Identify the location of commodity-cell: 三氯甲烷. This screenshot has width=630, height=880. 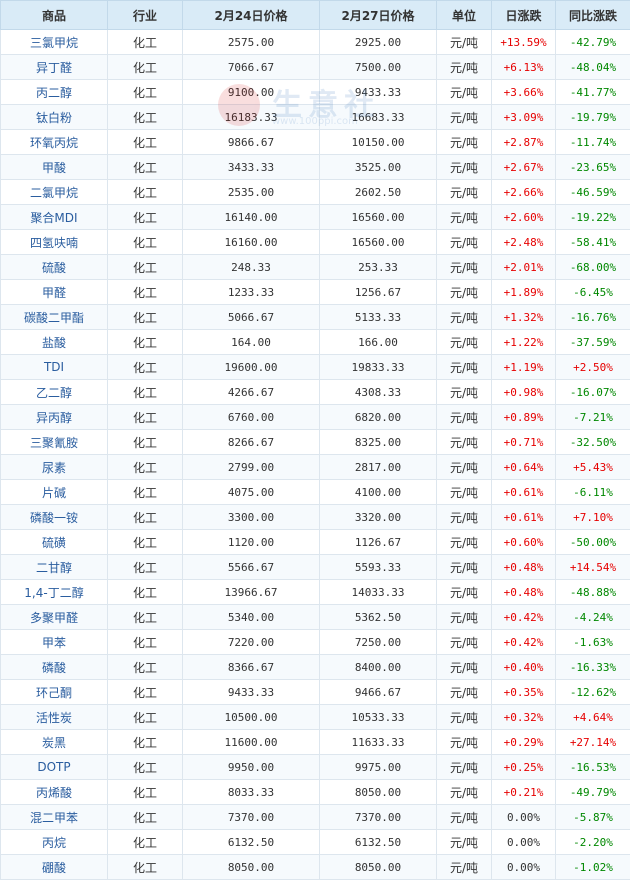
(54, 42).